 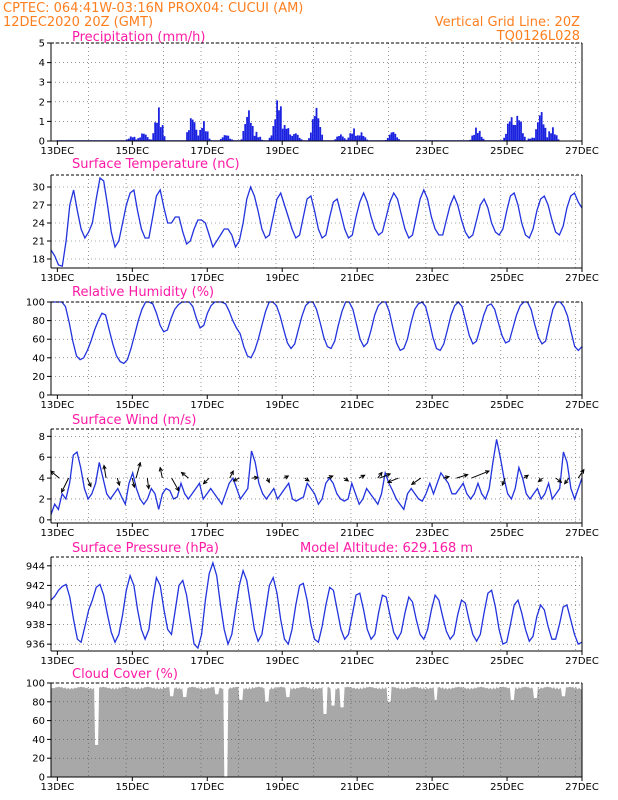 What do you see at coordinates (357, 405) in the screenshot?
I see `rh-xtick-label: 21DEC` at bounding box center [357, 405].